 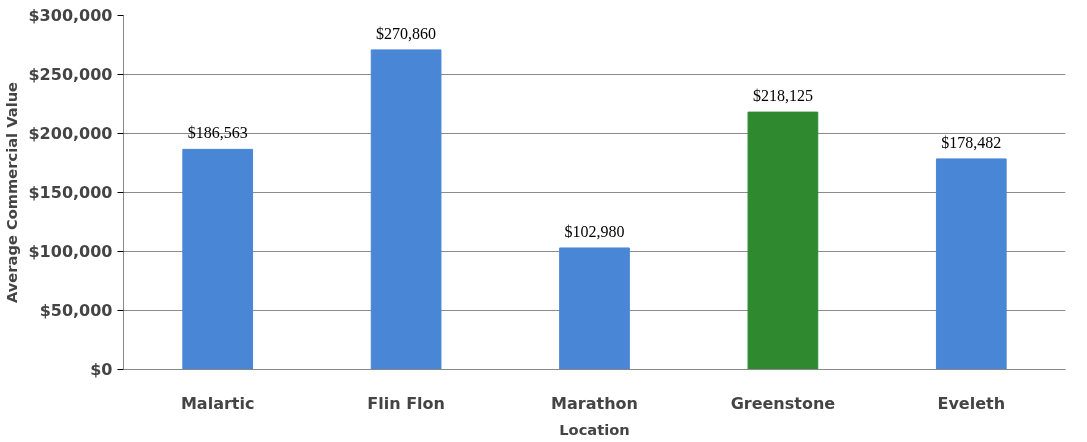 I want to click on data-label: $218,125, so click(x=782, y=96).